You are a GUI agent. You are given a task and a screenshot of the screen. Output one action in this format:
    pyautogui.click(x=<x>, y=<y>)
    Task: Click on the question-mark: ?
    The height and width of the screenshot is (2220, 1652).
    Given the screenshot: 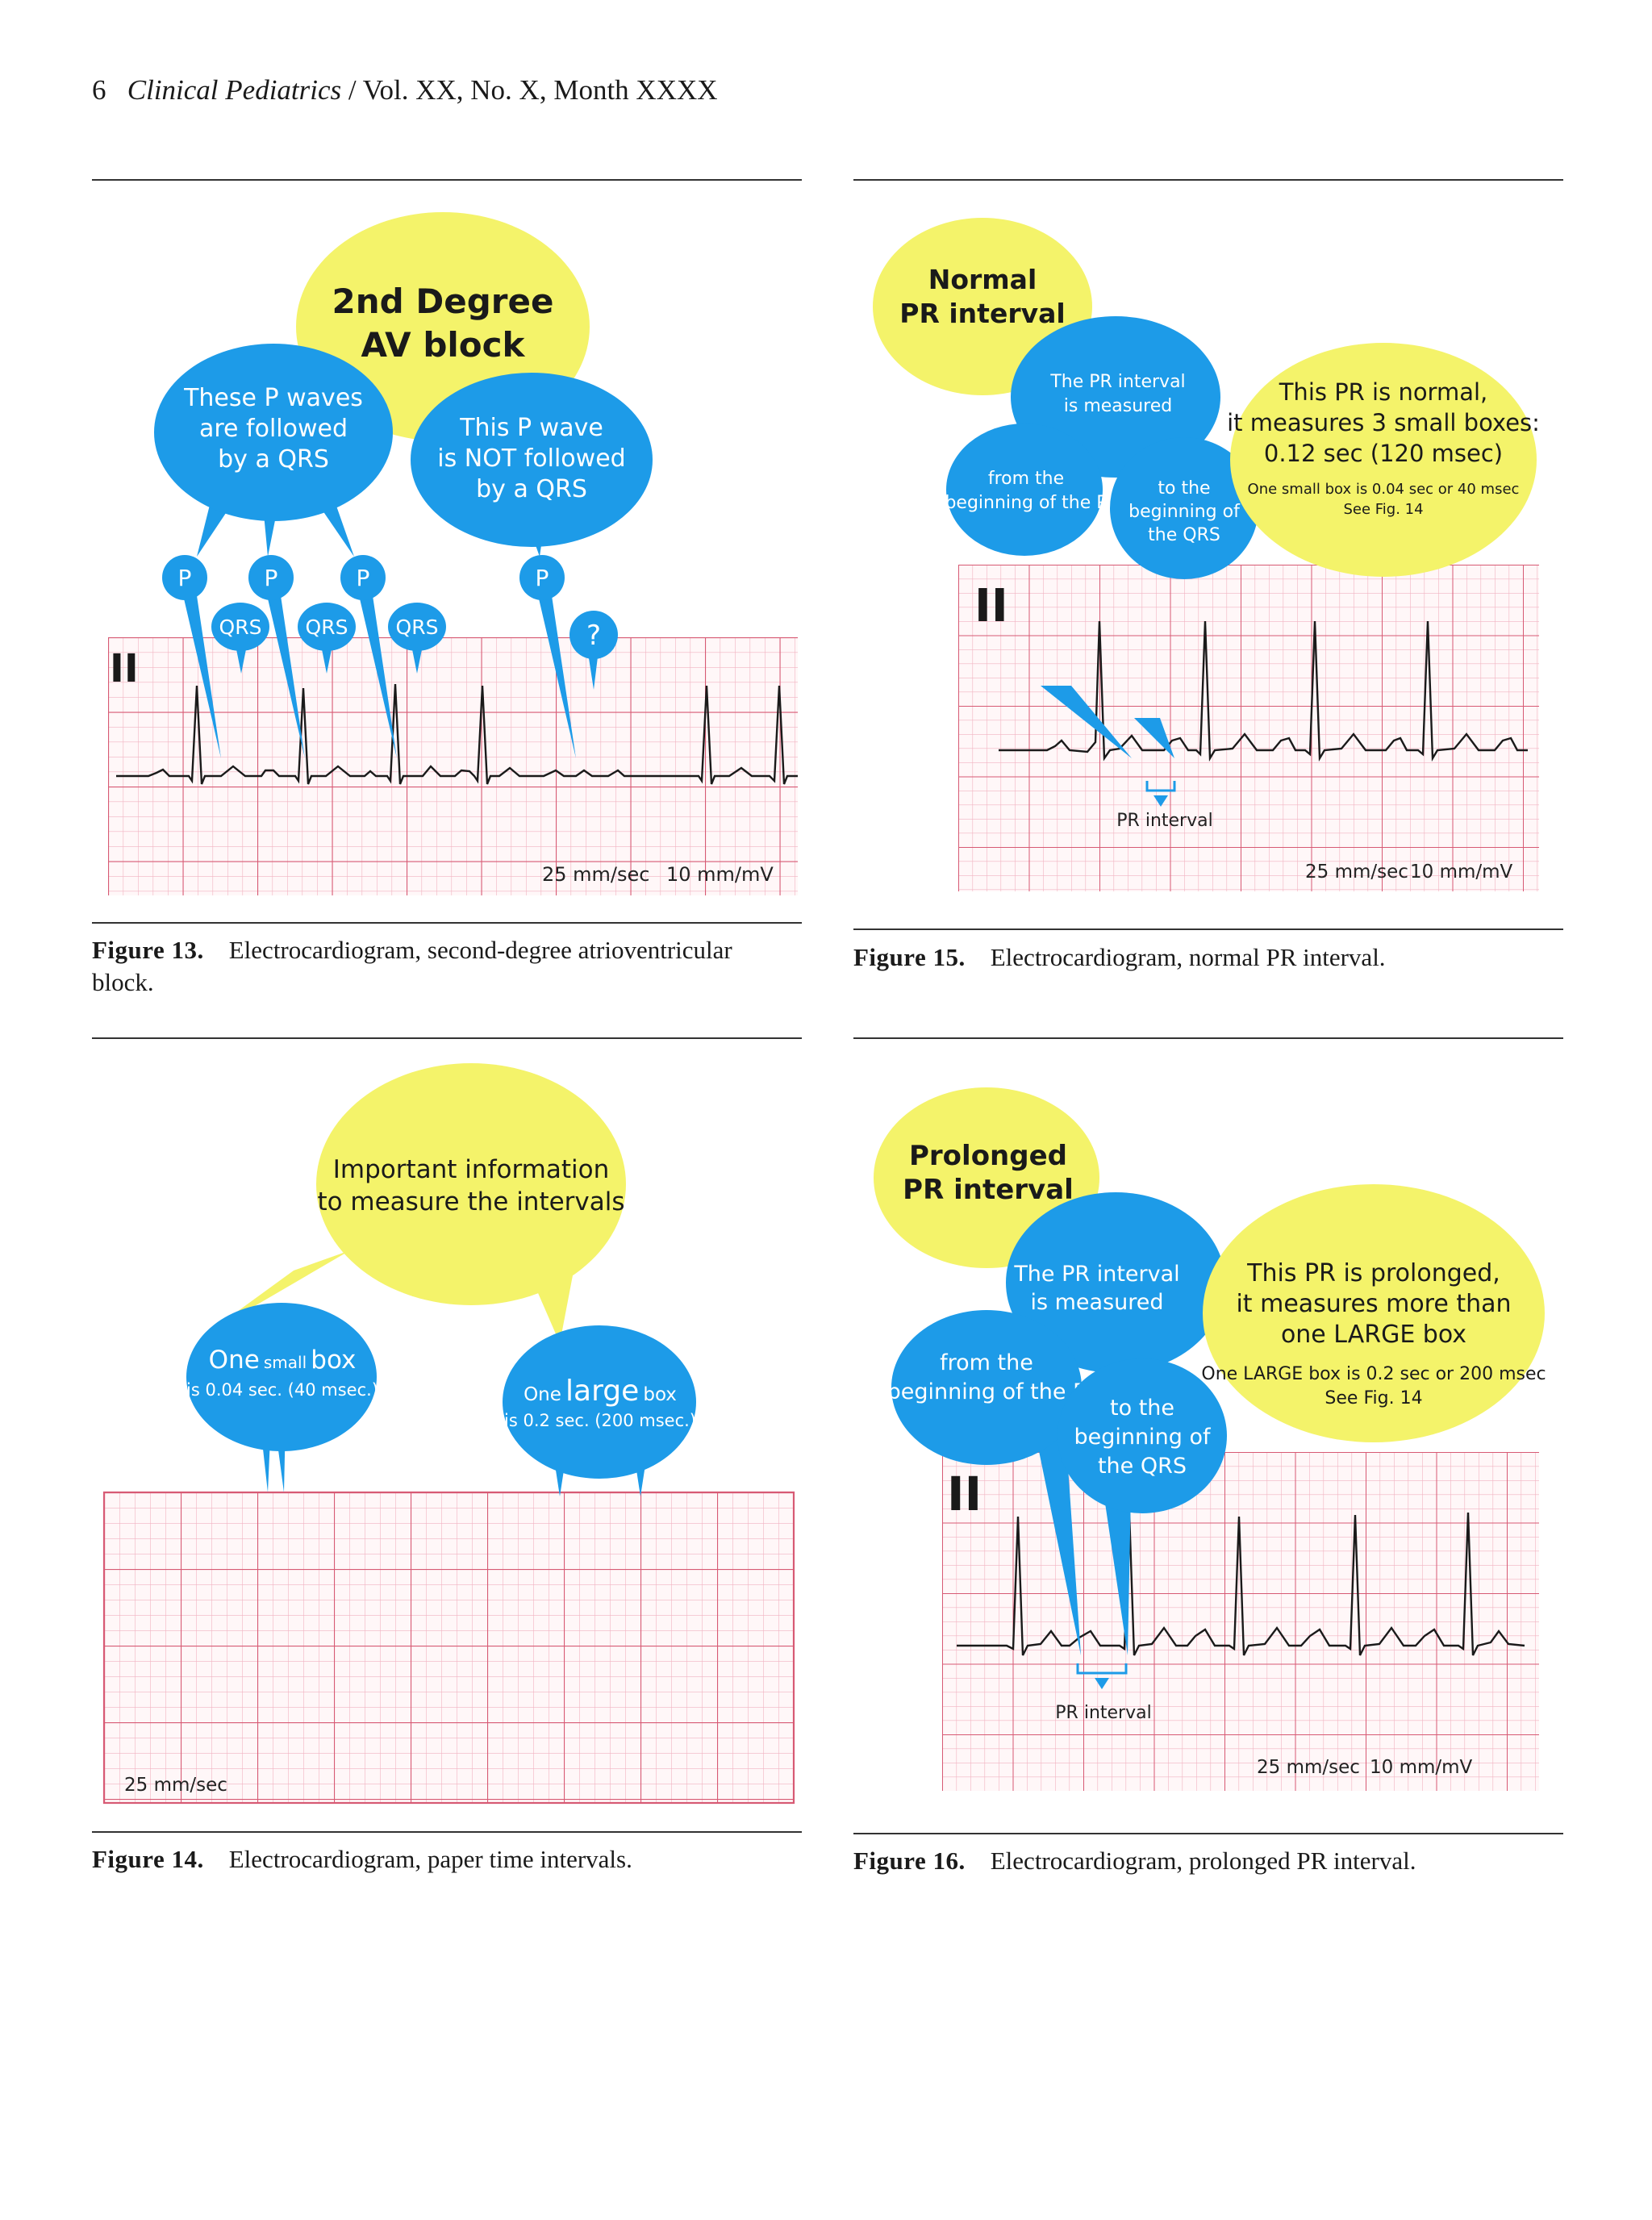 What is the action you would take?
    pyautogui.click(x=593, y=636)
    